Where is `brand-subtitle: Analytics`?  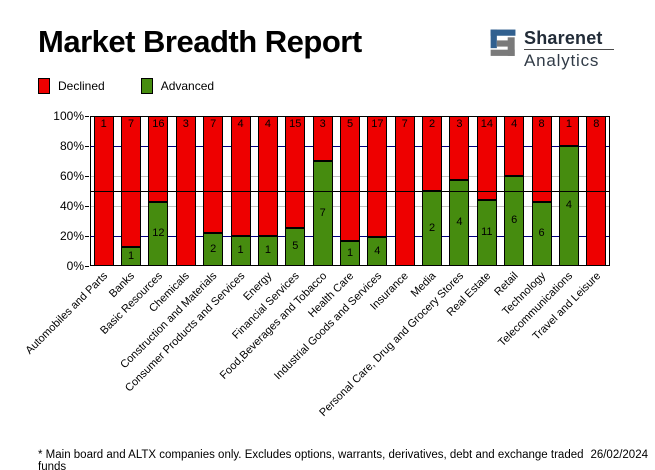 brand-subtitle: Analytics is located at coordinates (562, 60).